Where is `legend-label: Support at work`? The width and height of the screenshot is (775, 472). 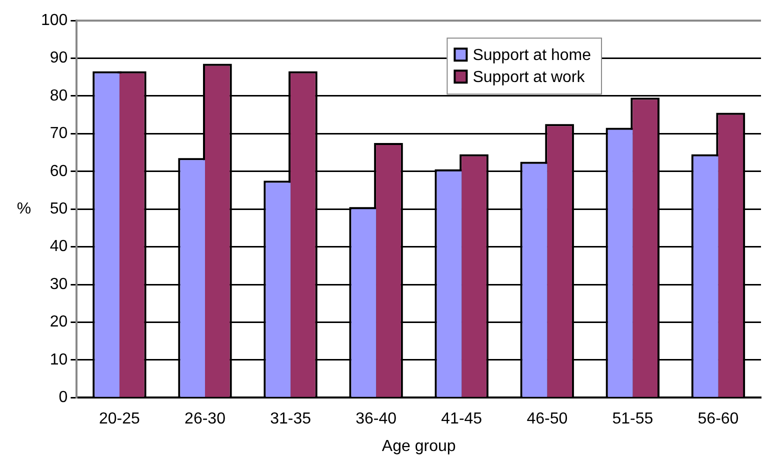
legend-label: Support at work is located at coordinates (529, 77).